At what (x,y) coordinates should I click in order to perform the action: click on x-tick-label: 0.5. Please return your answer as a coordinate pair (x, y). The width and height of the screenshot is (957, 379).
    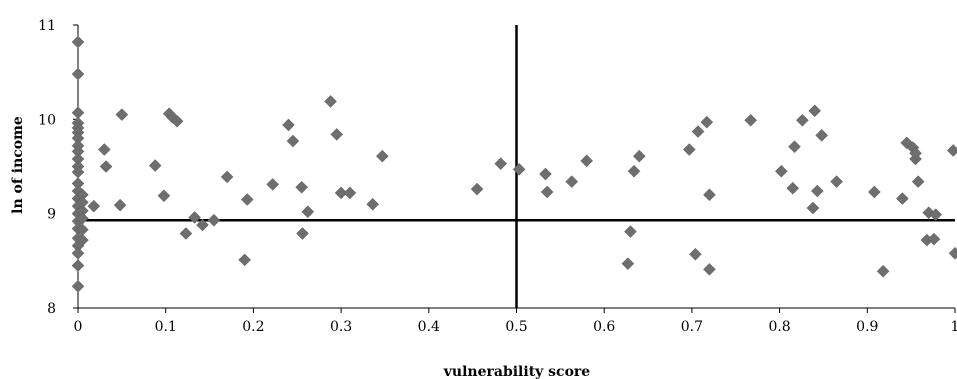
    Looking at the image, I should click on (516, 327).